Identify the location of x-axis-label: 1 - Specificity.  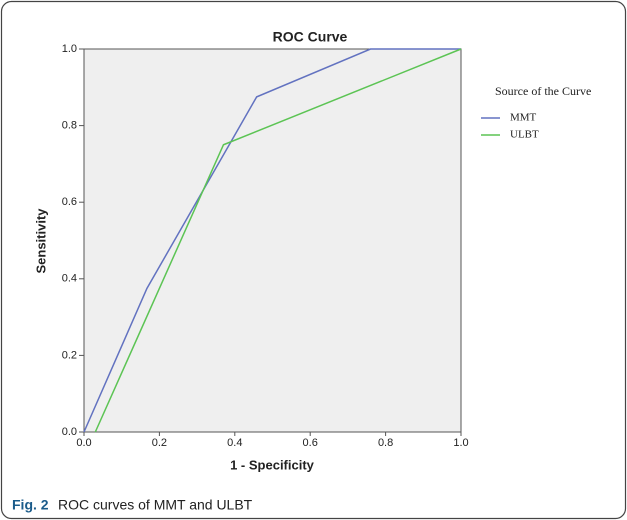
(272, 464).